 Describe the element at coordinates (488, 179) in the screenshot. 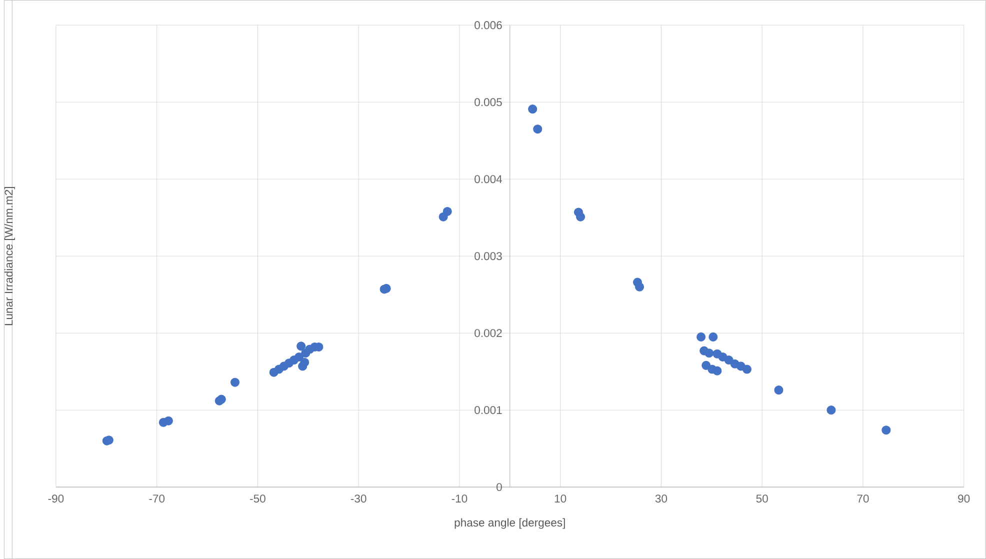

I see `y-tick-label: 0.004` at that location.